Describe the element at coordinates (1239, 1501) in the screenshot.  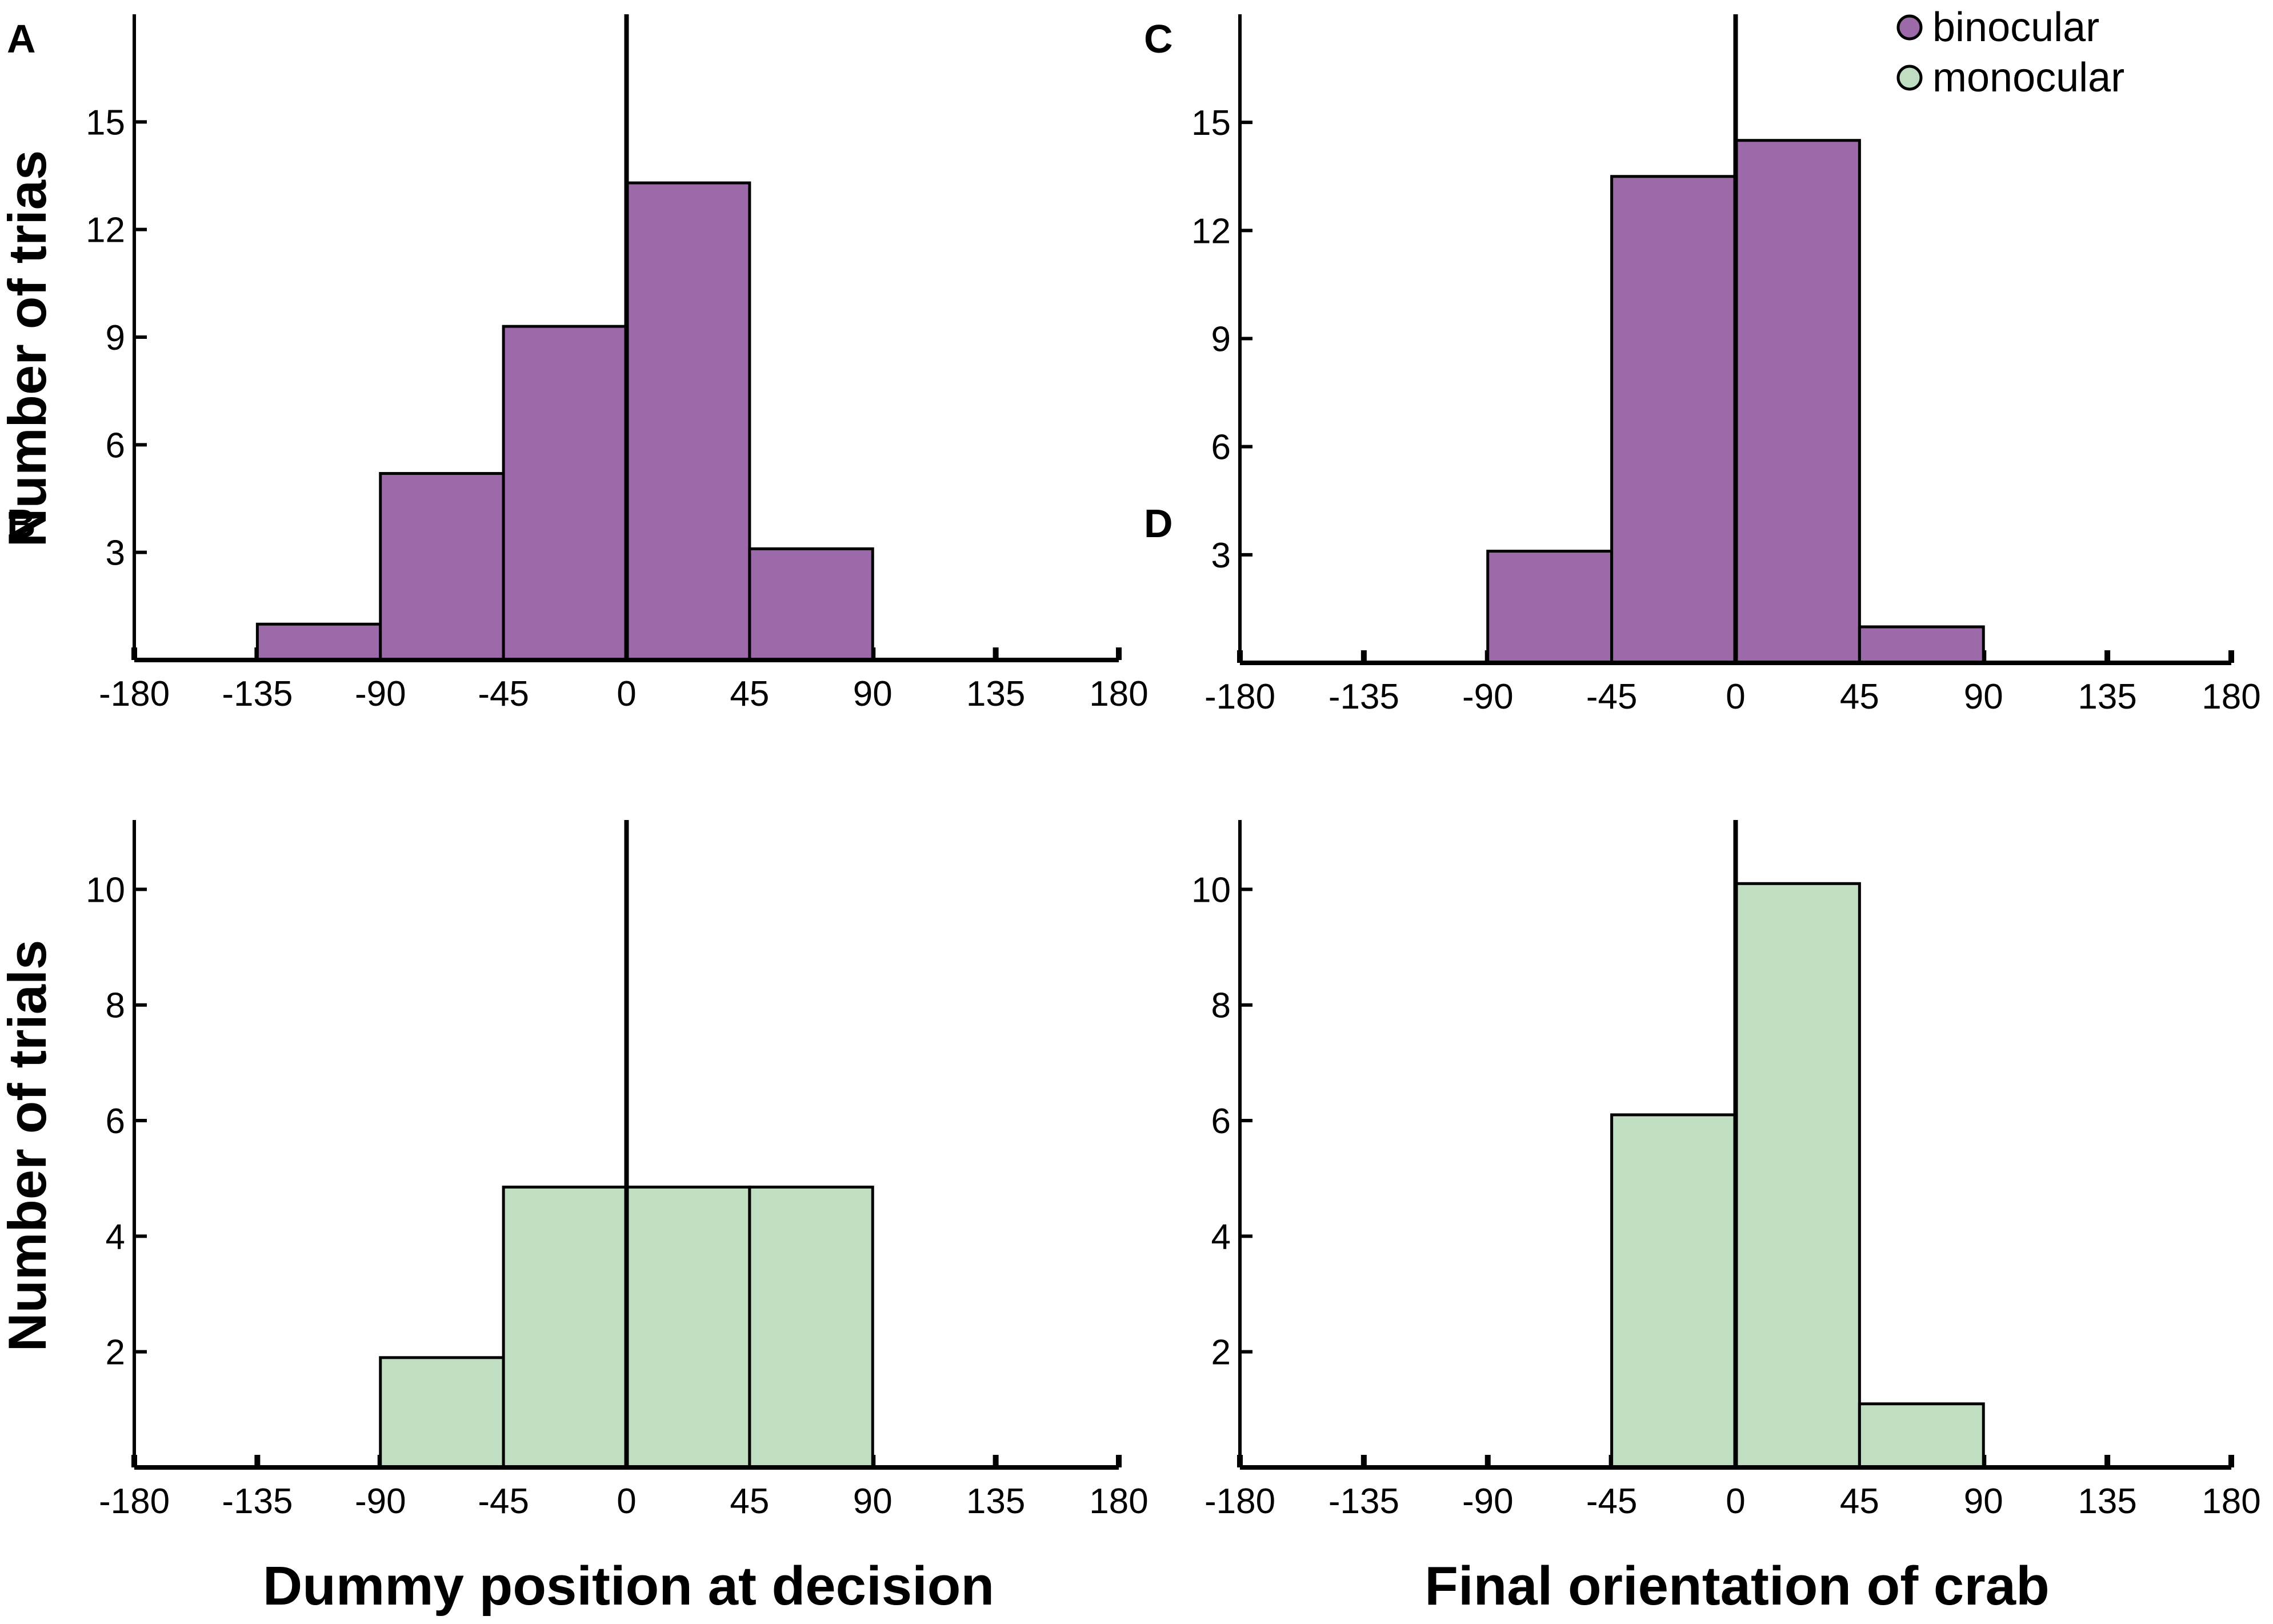
I see `x-tick-label-d-0: -180` at that location.